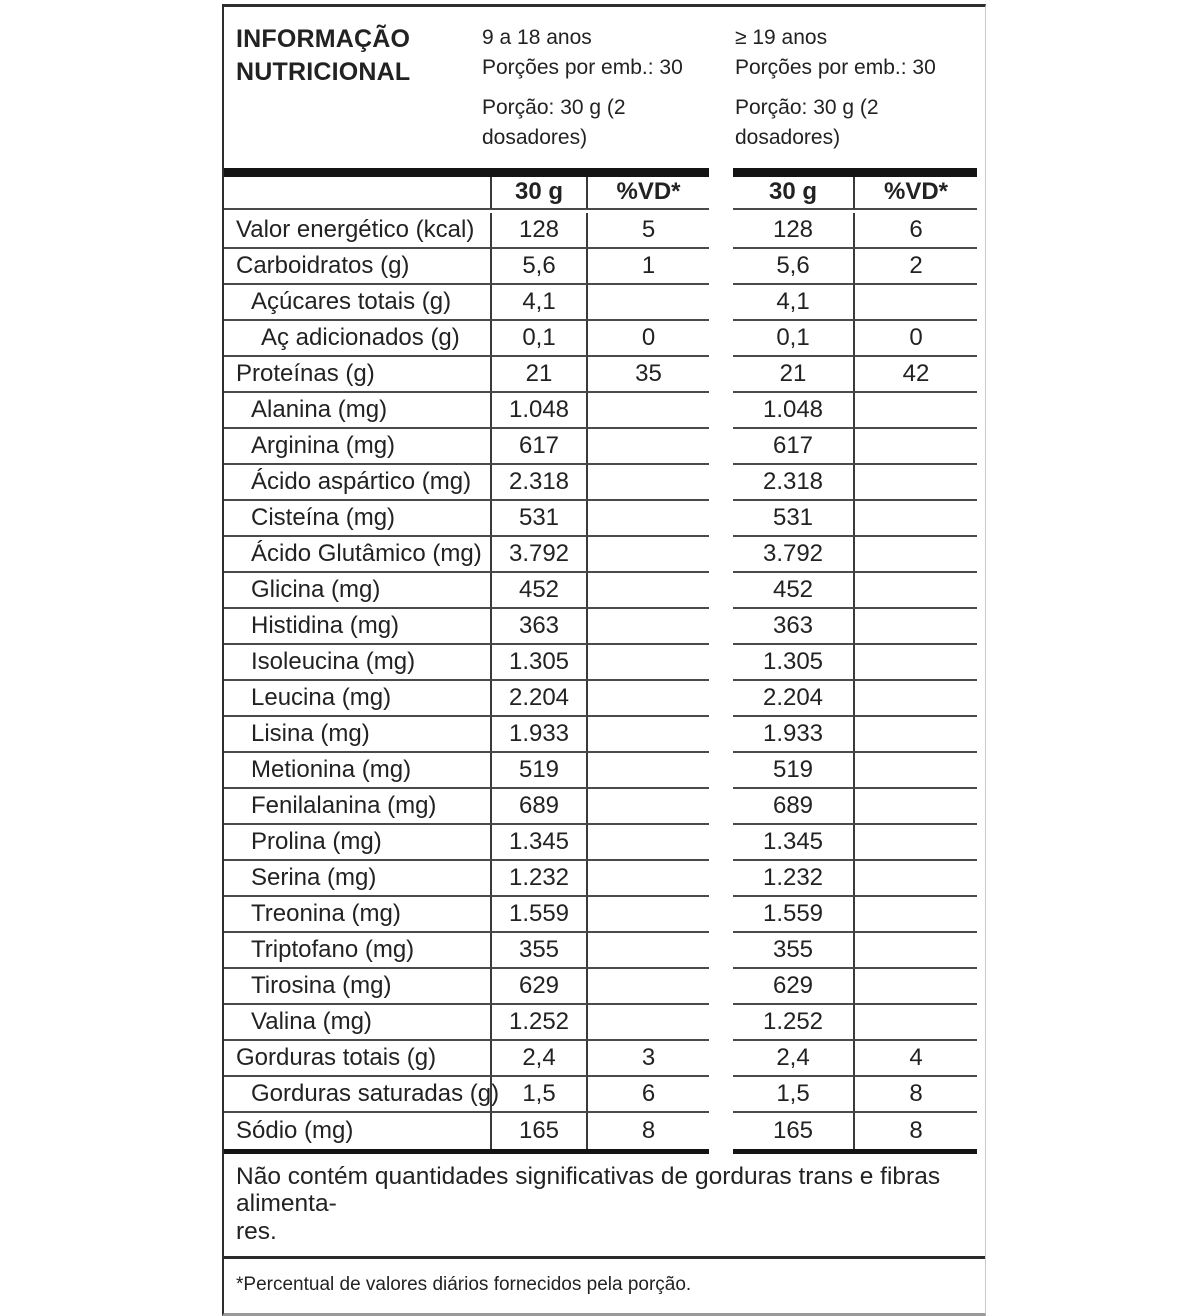  Describe the element at coordinates (358, 302) in the screenshot. I see `nutrient-label: Açúcares totais (g)` at that location.